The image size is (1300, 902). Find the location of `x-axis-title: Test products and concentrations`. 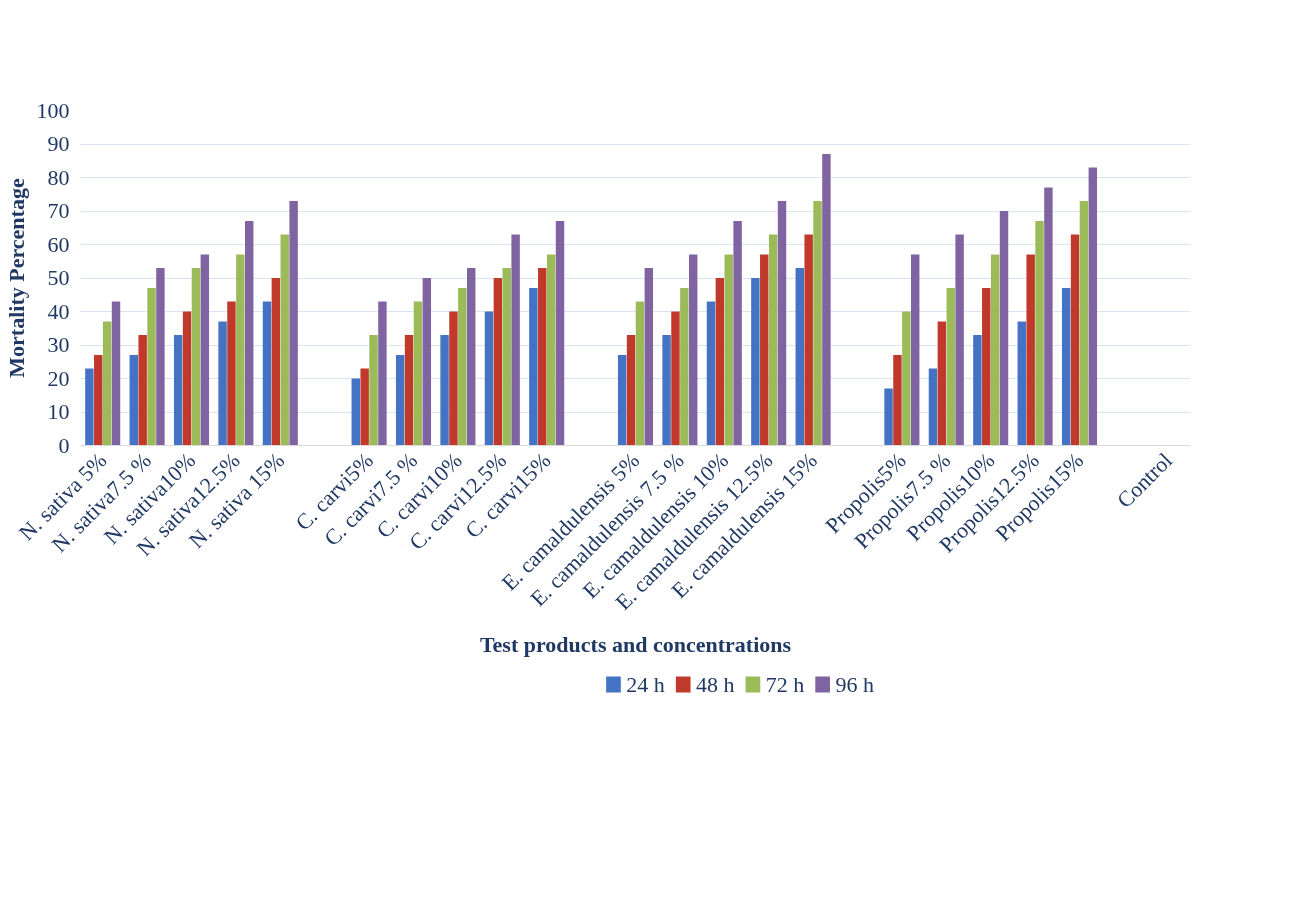

x-axis-title: Test products and concentrations is located at coordinates (635, 644).